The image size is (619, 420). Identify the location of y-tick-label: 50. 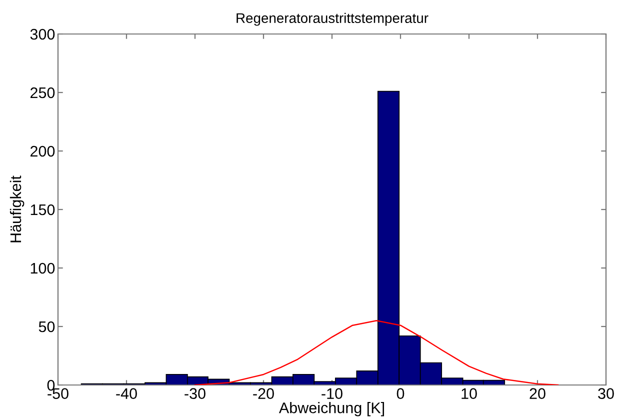
(46, 326).